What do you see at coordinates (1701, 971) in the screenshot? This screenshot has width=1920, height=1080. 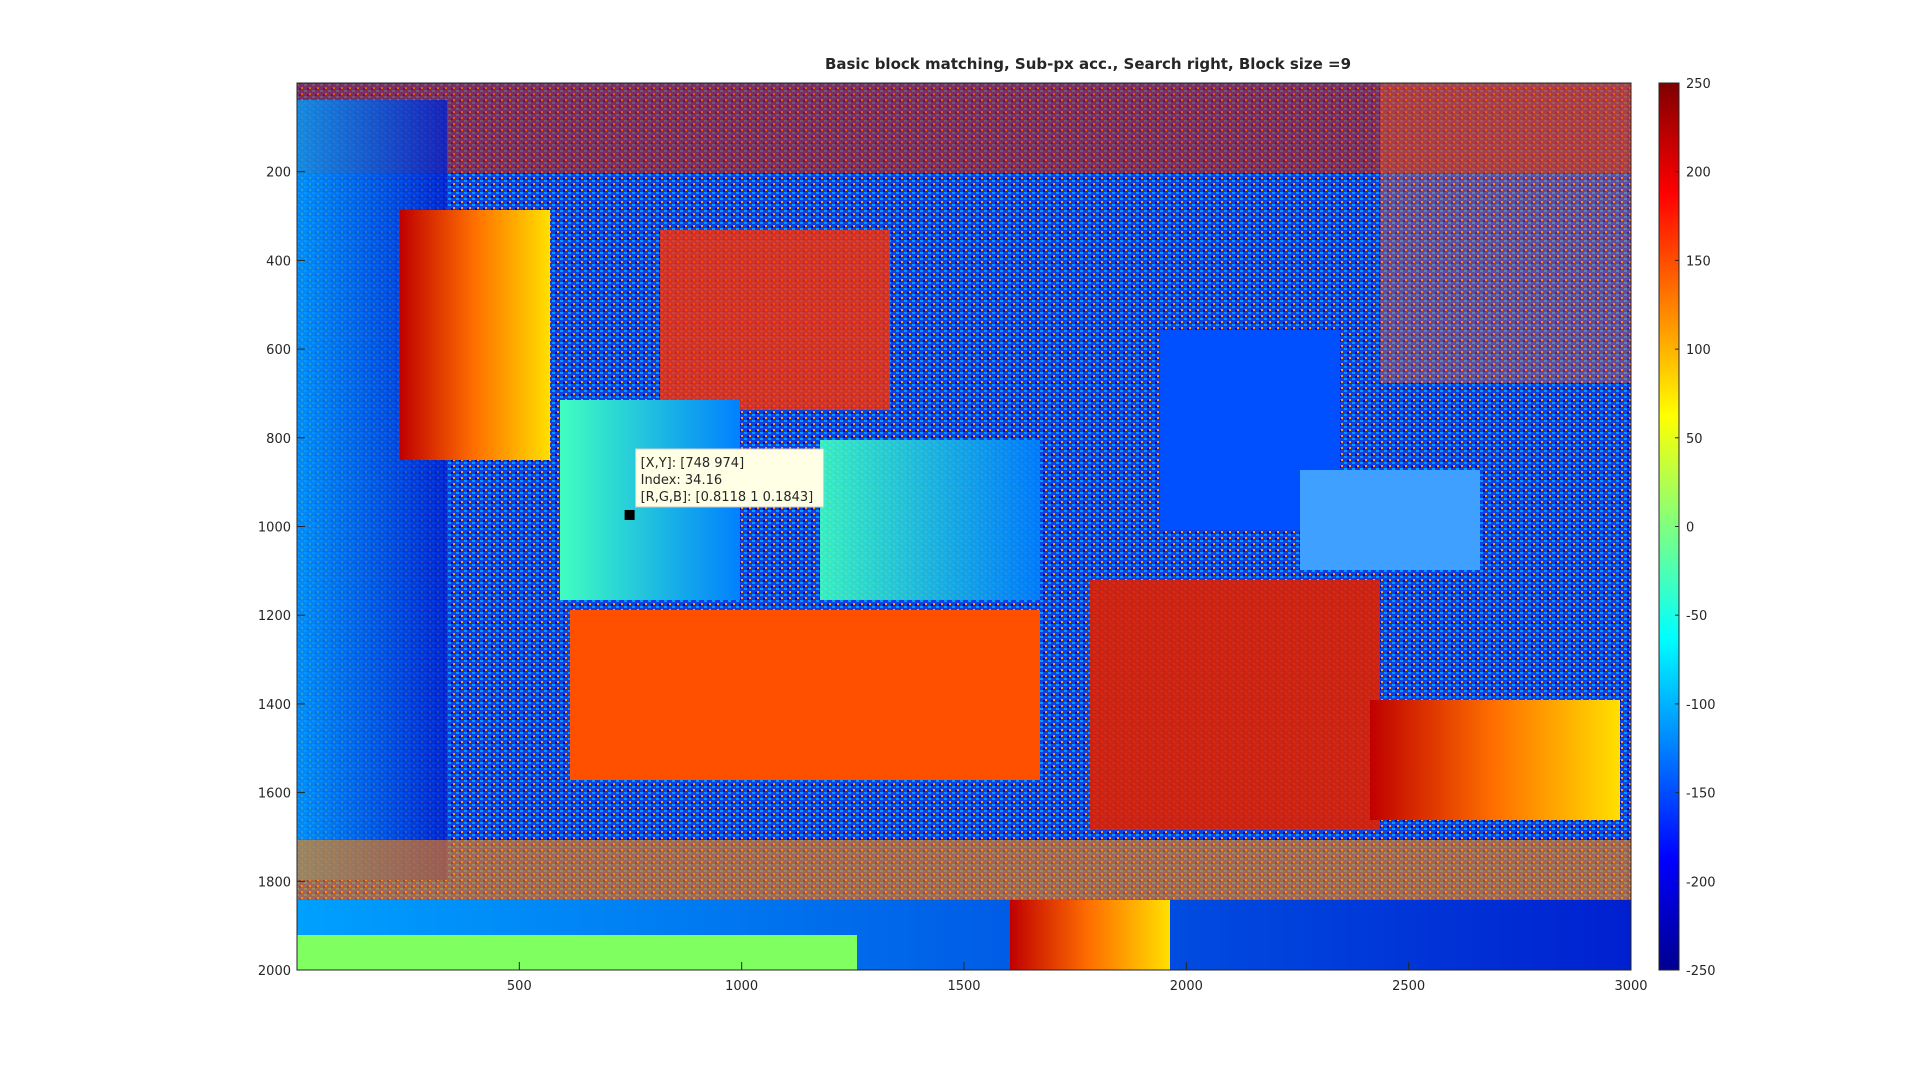 I see `colorbar-tick-label: -250` at bounding box center [1701, 971].